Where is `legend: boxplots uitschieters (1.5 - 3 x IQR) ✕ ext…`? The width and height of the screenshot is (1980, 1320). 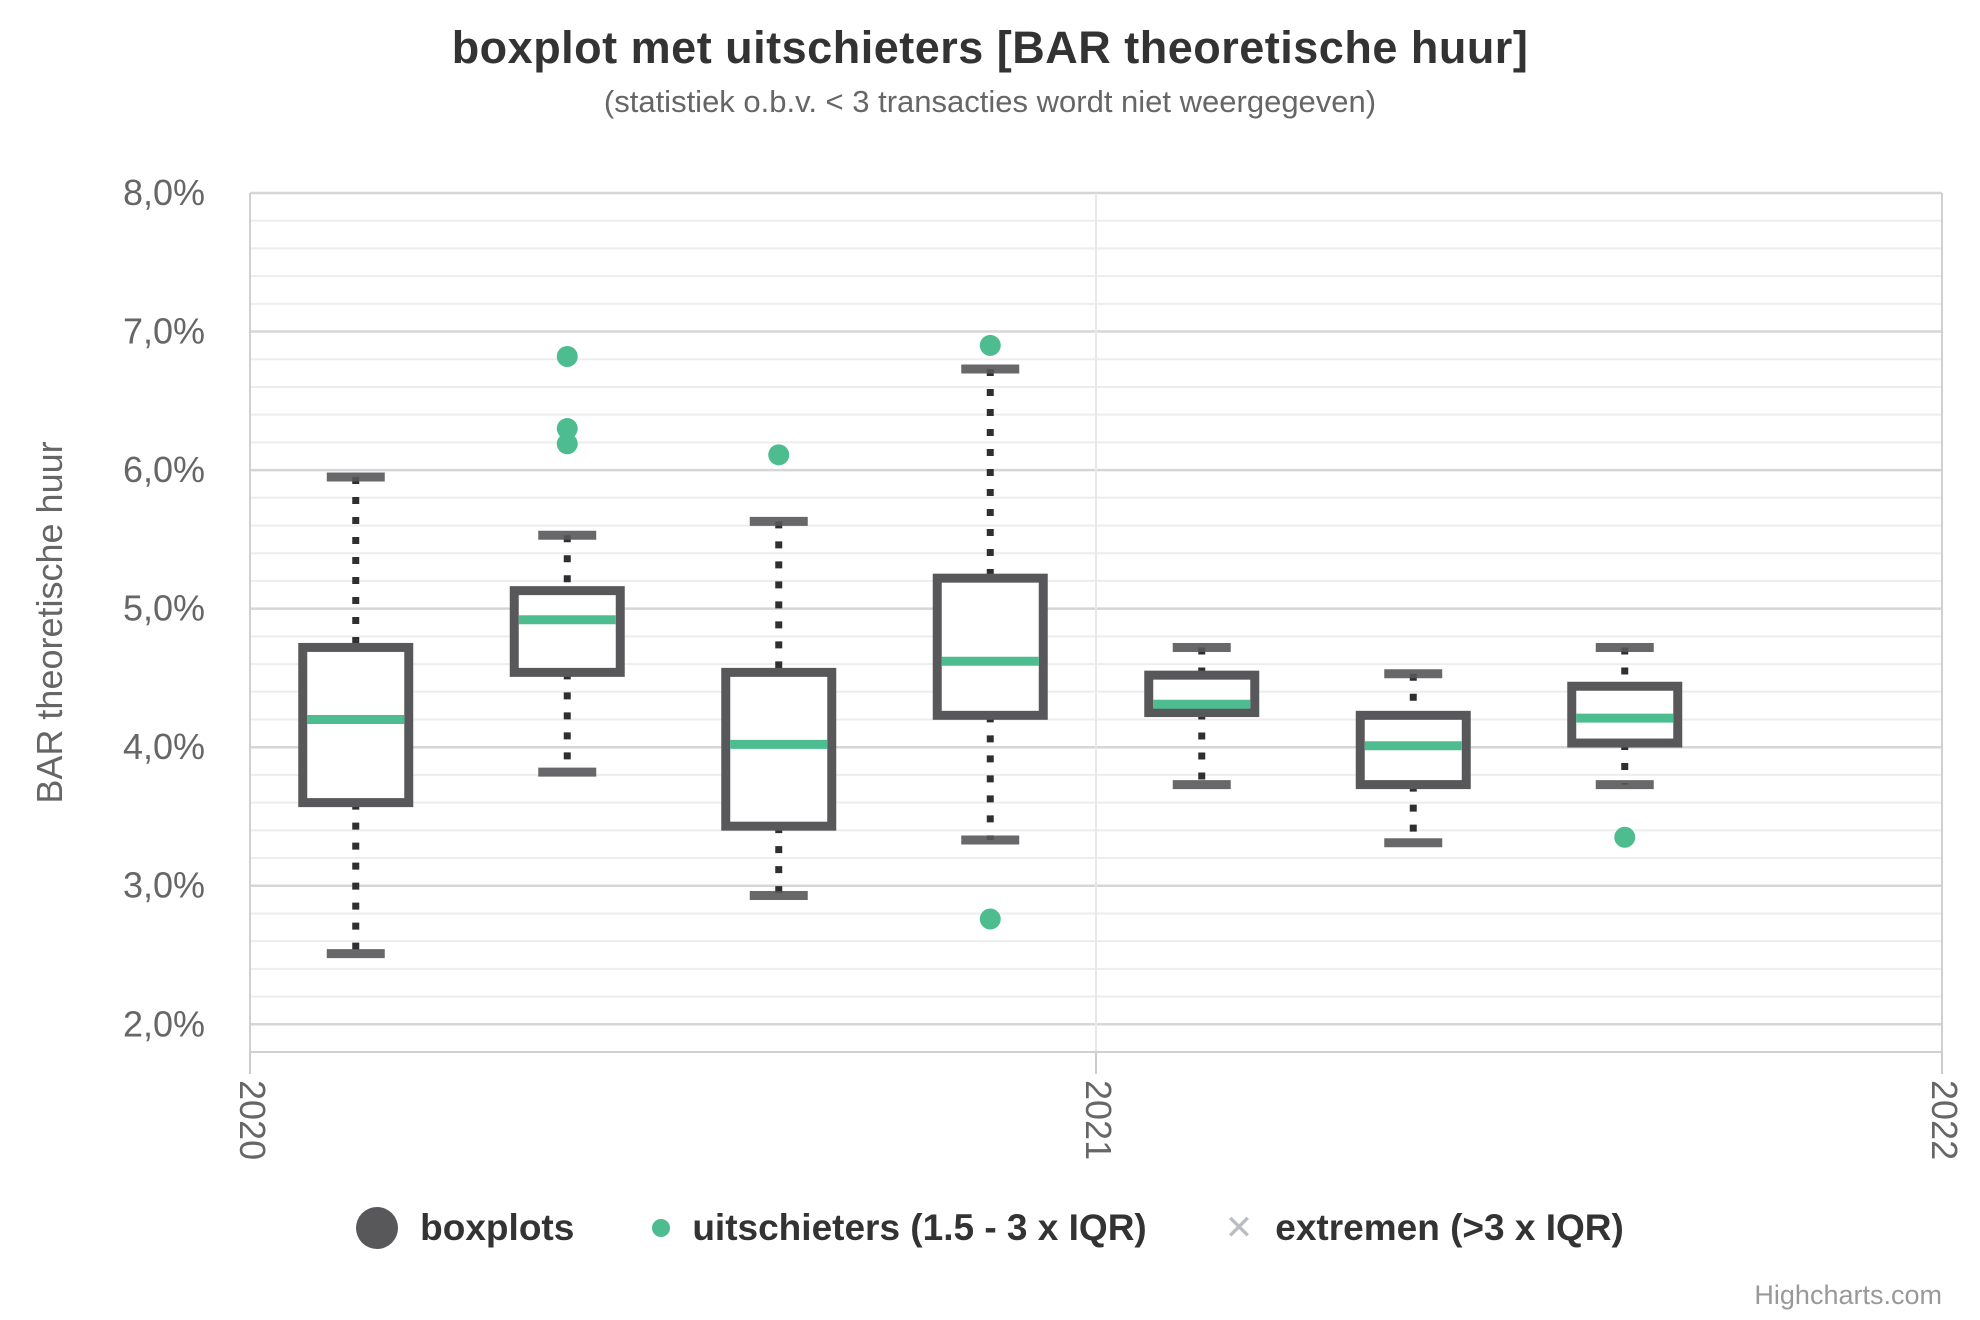 legend: boxplots uitschieters (1.5 - 3 x IQR) ✕ ext… is located at coordinates (990, 1228).